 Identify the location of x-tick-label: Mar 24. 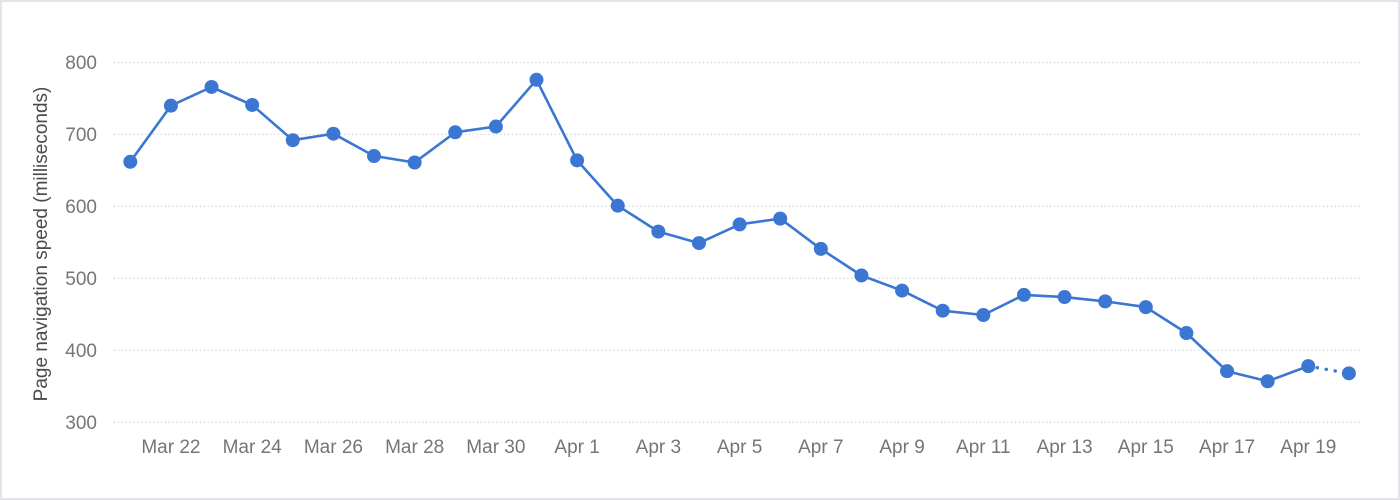
(253, 447).